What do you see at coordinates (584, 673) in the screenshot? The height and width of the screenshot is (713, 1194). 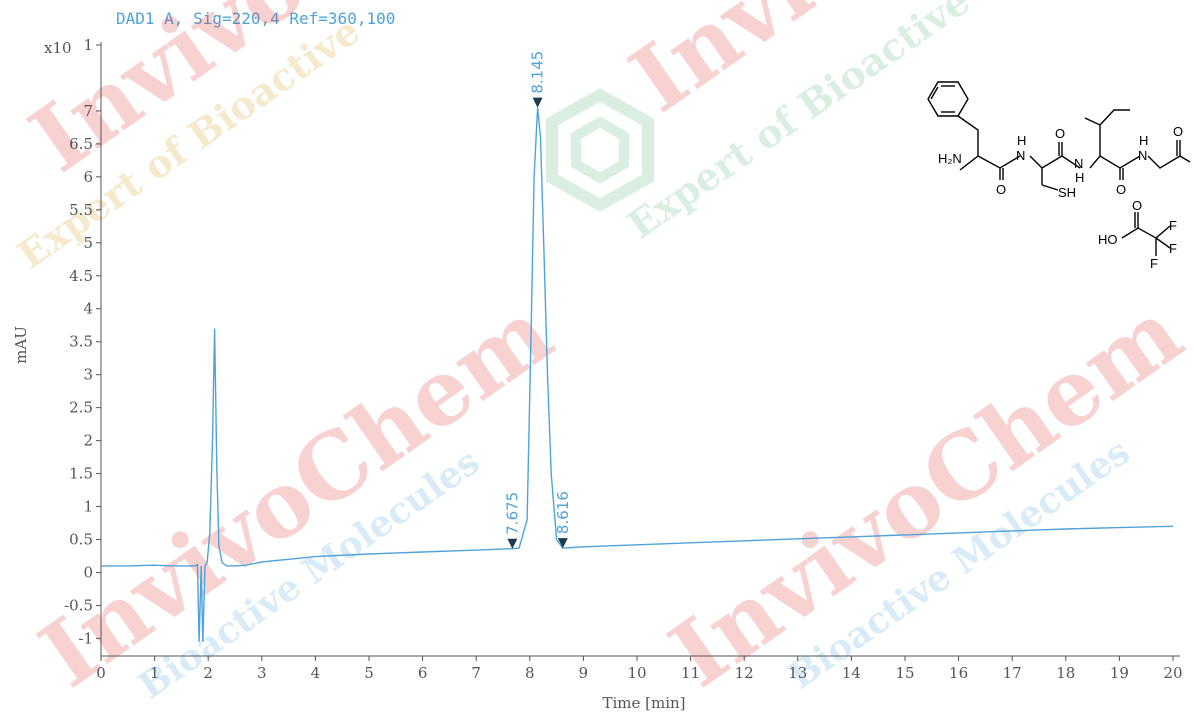 I see `x-tick-label: 9` at bounding box center [584, 673].